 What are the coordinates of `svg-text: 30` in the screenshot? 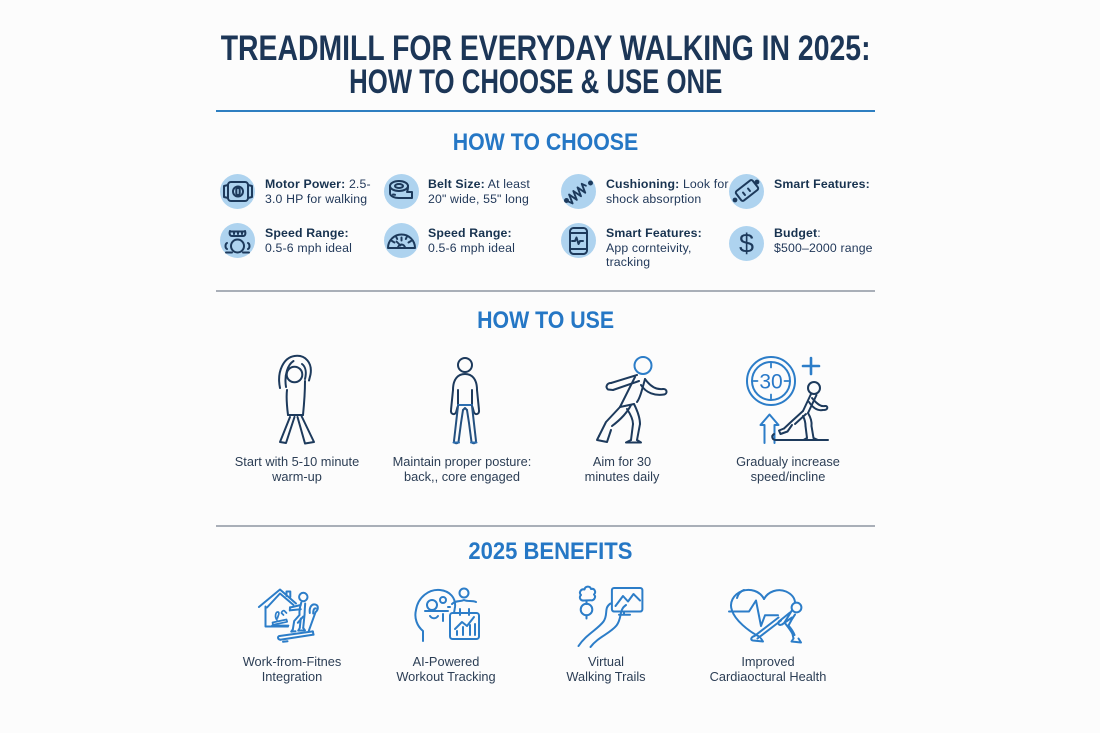 It's located at (770, 382).